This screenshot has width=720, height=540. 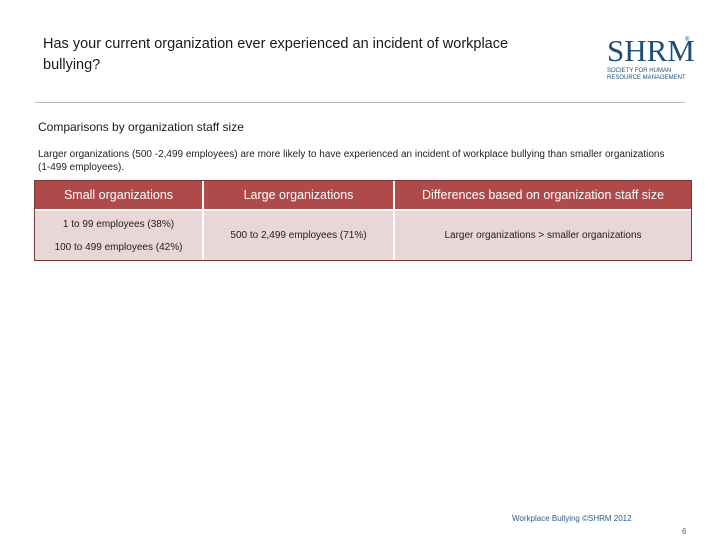 I want to click on large-org-value: 500 to 2,499 employees (71%), so click(x=298, y=235).